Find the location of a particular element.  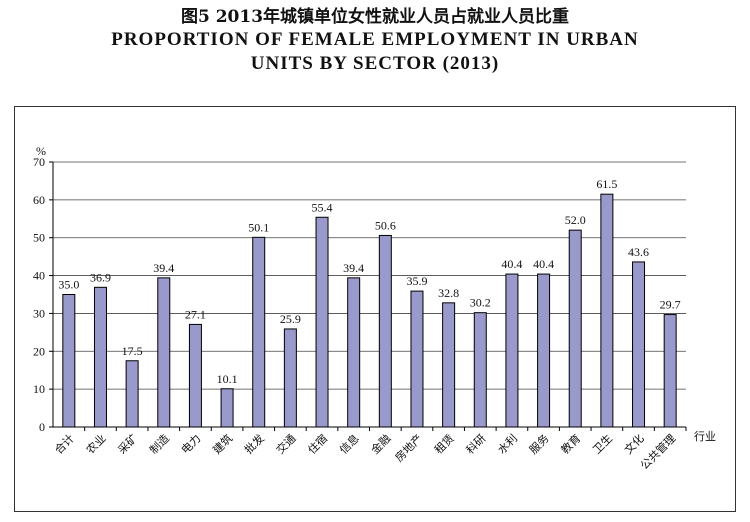

bar-住宿 is located at coordinates (322, 322).